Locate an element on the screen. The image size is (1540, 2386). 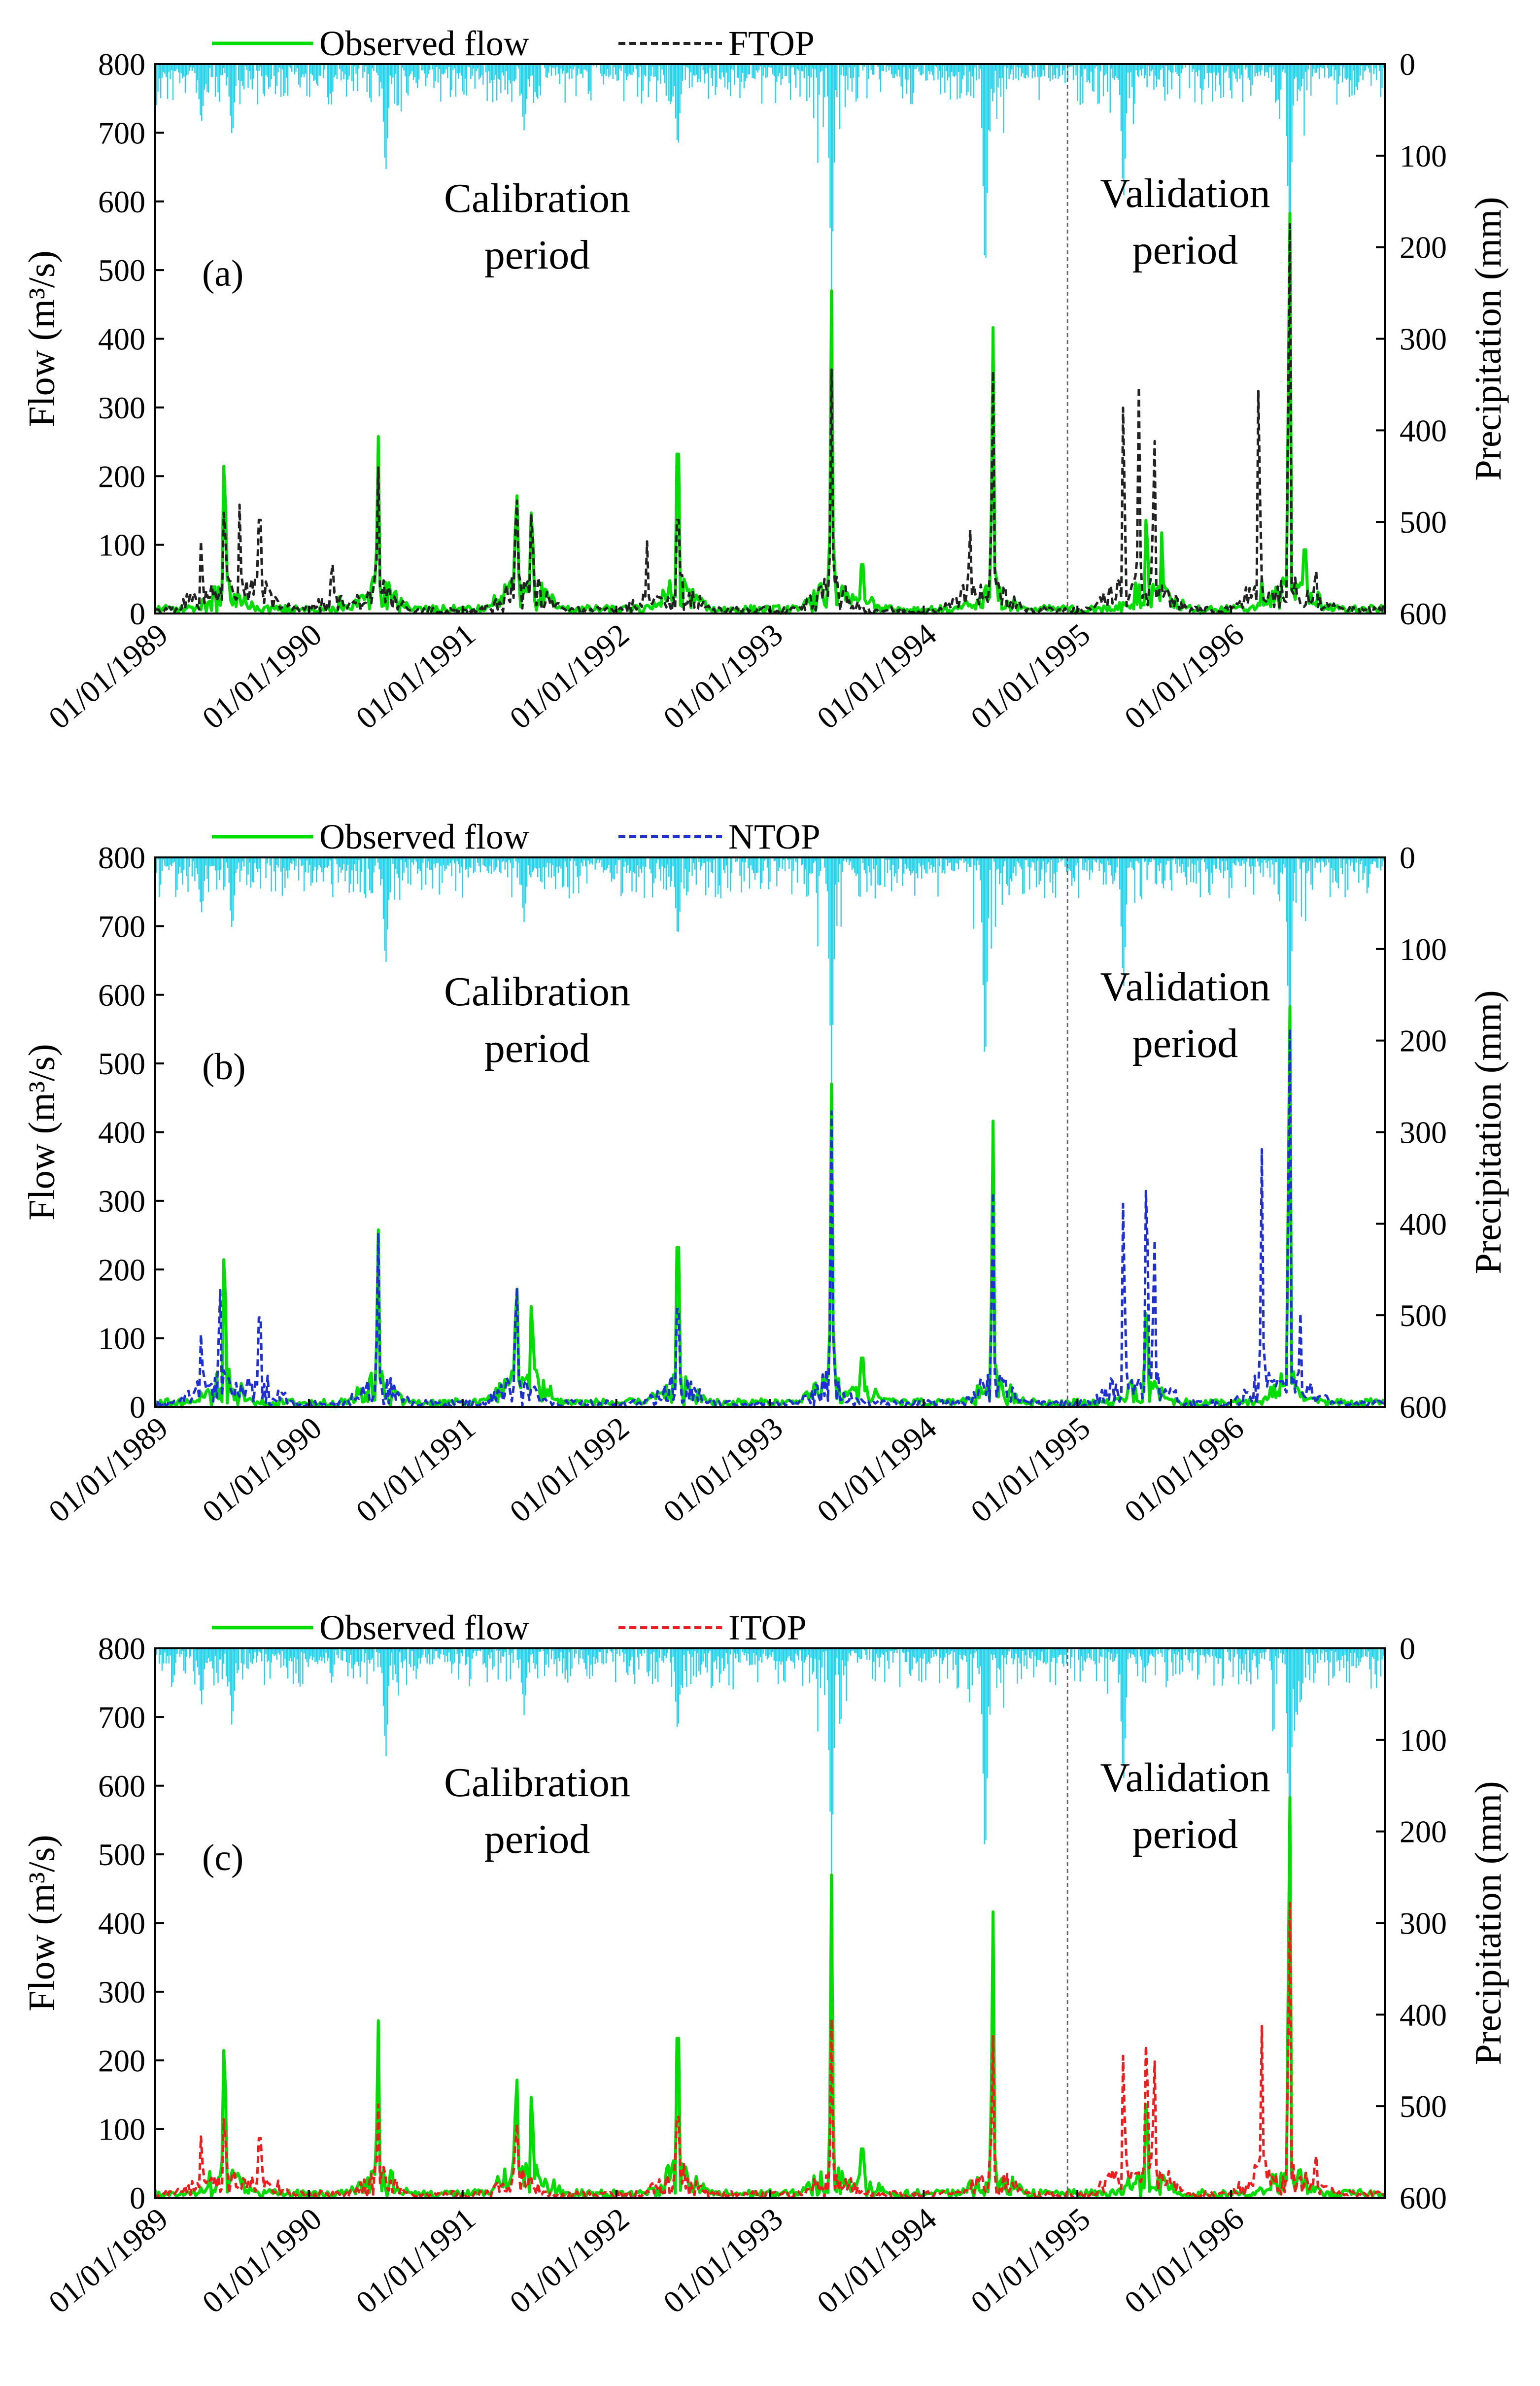
series-itop is located at coordinates (770, 2050).